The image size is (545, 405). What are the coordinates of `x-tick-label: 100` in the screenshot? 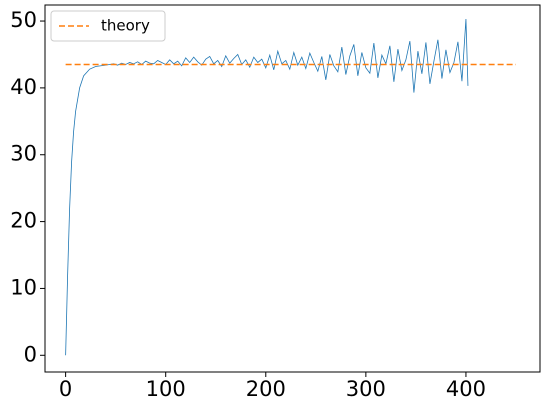 It's located at (166, 389).